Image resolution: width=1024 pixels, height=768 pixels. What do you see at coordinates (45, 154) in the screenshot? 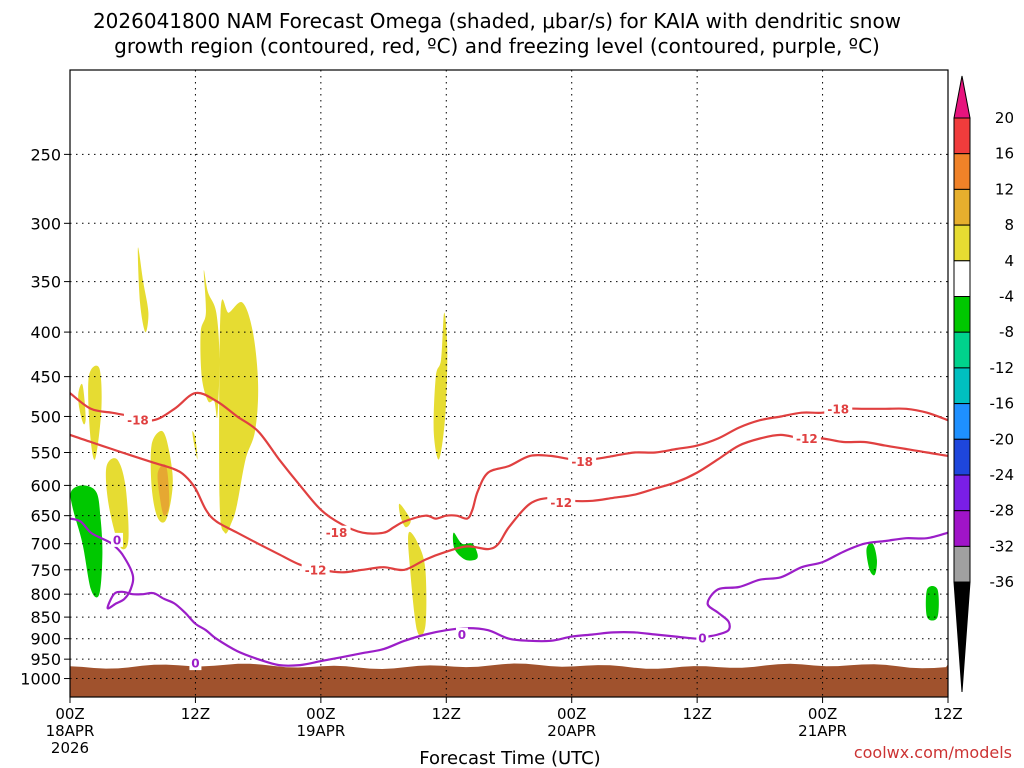
I see `y-tick-label-250: 250` at bounding box center [45, 154].